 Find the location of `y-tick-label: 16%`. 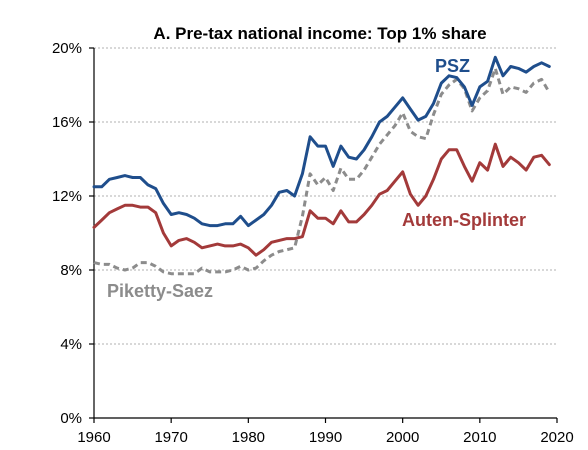

y-tick-label: 16% is located at coordinates (67, 122).